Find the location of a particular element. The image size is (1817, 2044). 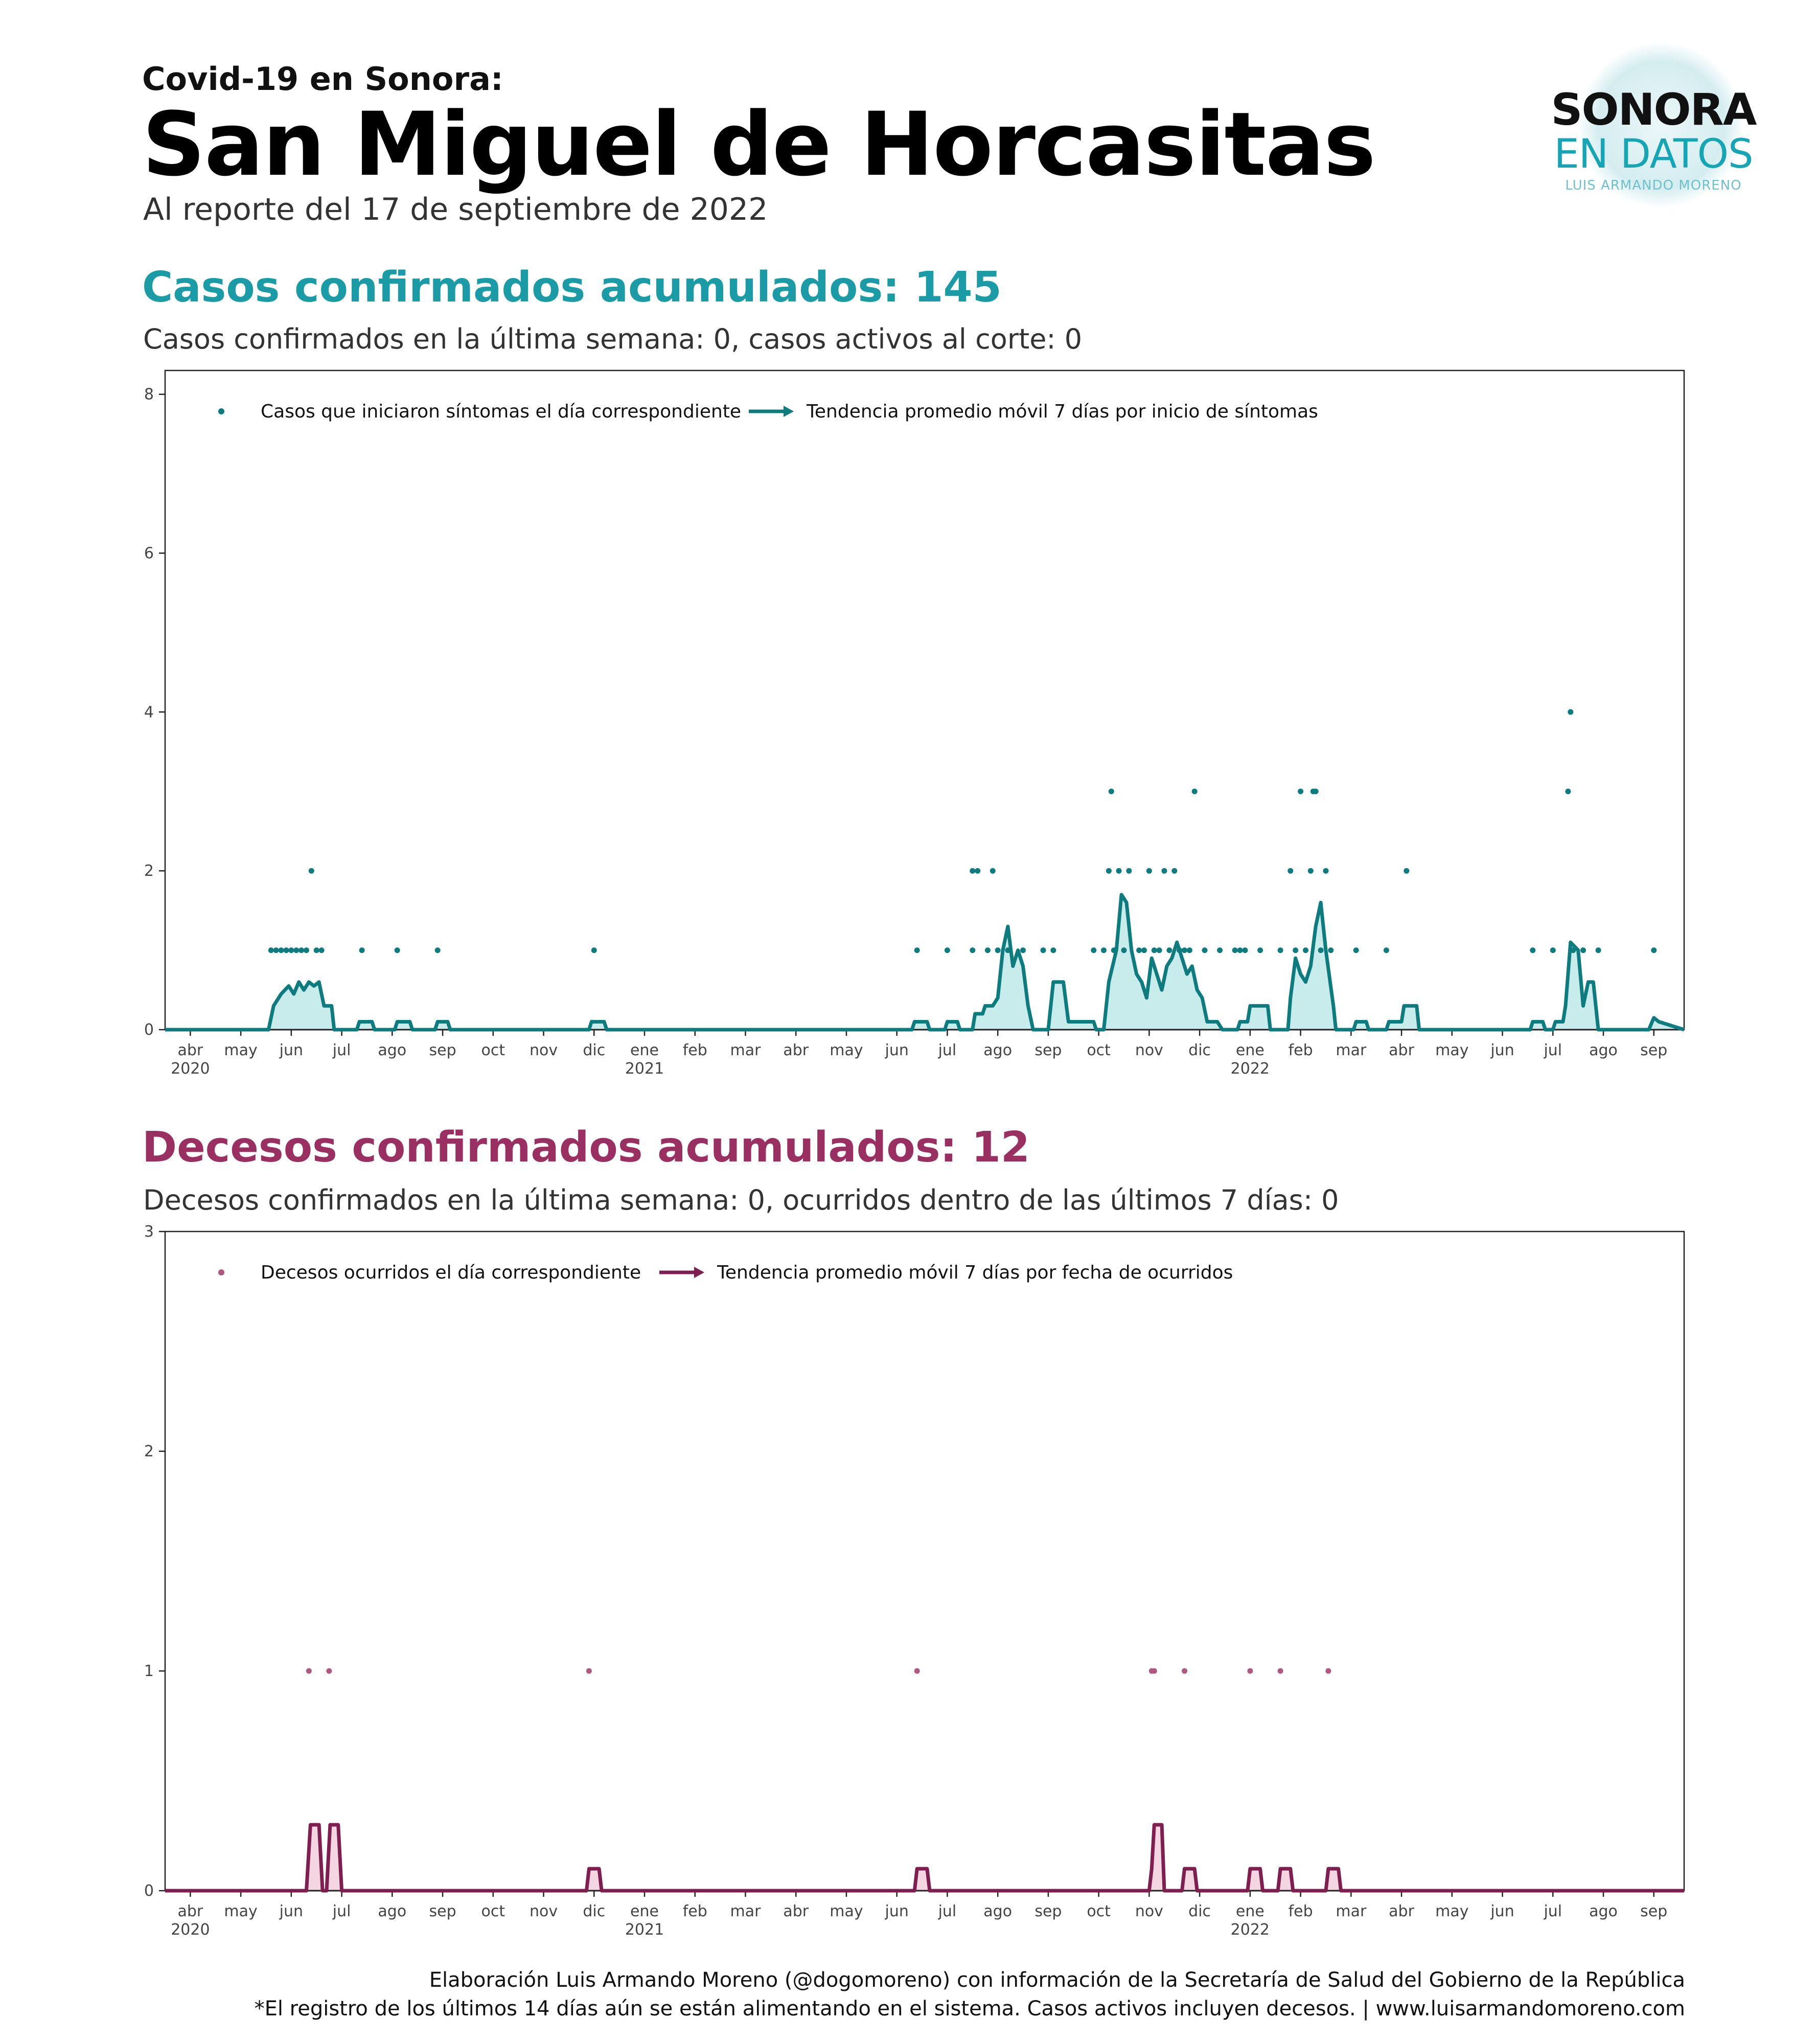

sonora-en-datos-logo: SONORA EN DATOS LUIS ARMANDO MORENO is located at coordinates (1656, 125).